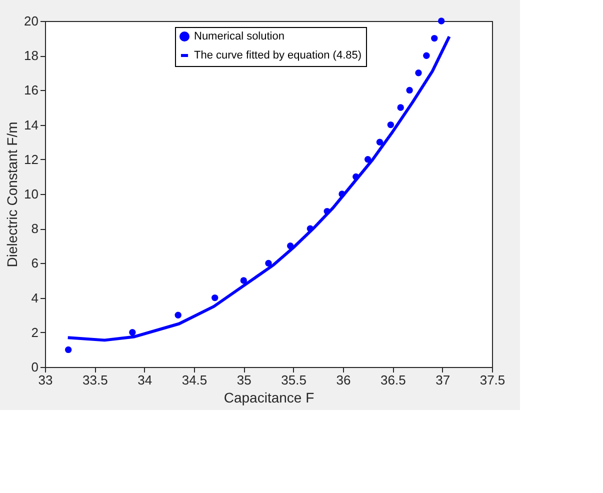 The width and height of the screenshot is (603, 493). I want to click on x-tick-label: 35, so click(244, 380).